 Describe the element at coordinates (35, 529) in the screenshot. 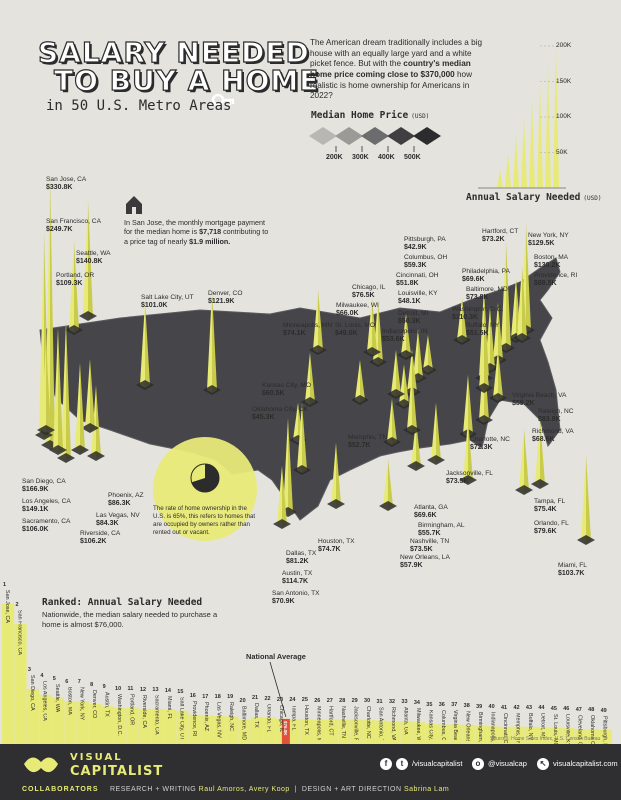

I see `metro-value: $106.0K` at that location.